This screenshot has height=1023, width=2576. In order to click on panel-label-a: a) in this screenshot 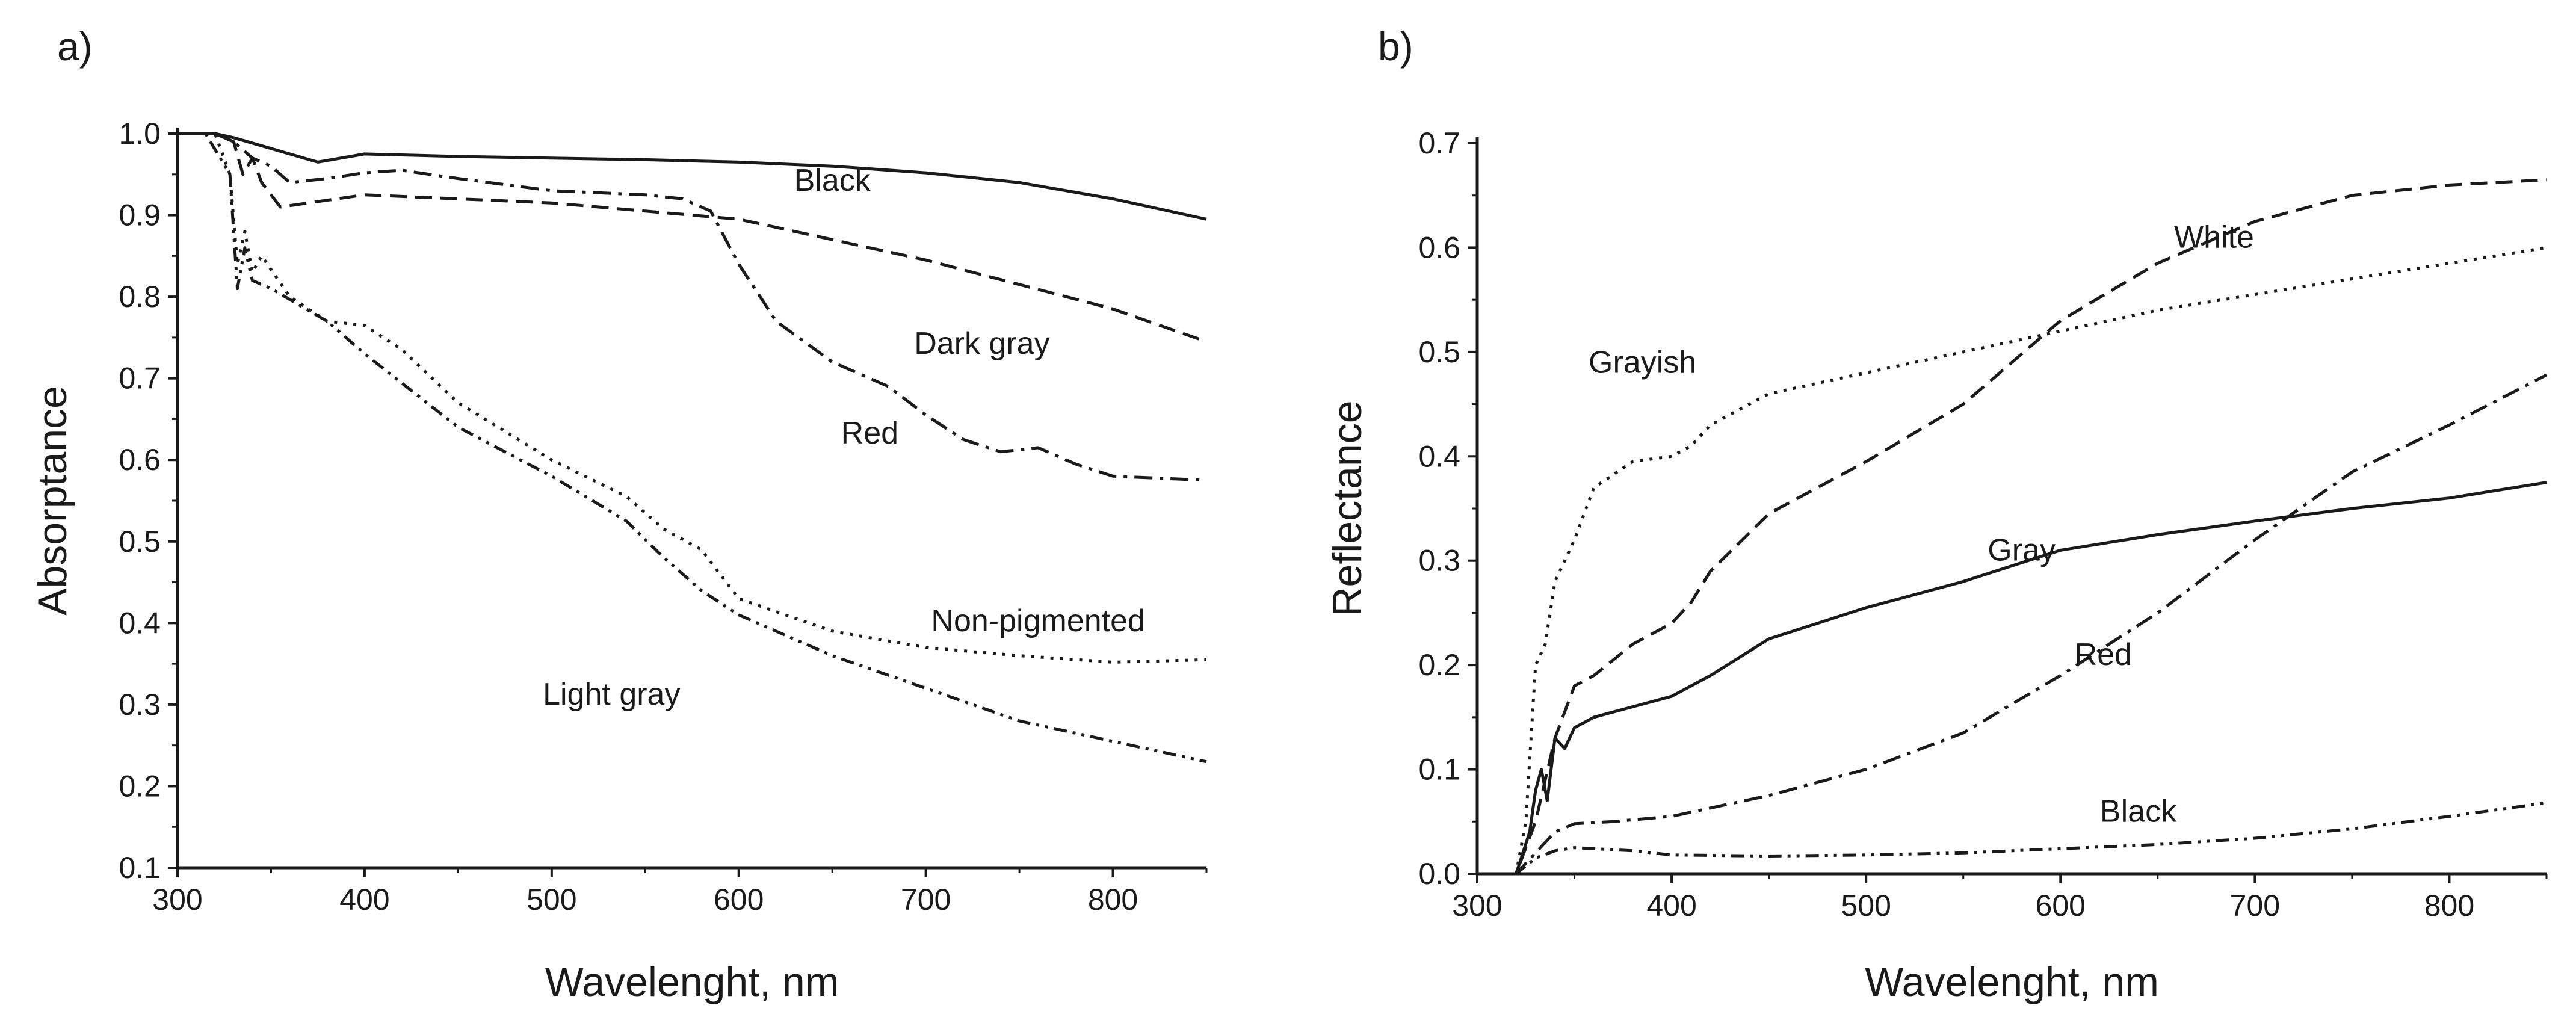, I will do `click(75, 47)`.